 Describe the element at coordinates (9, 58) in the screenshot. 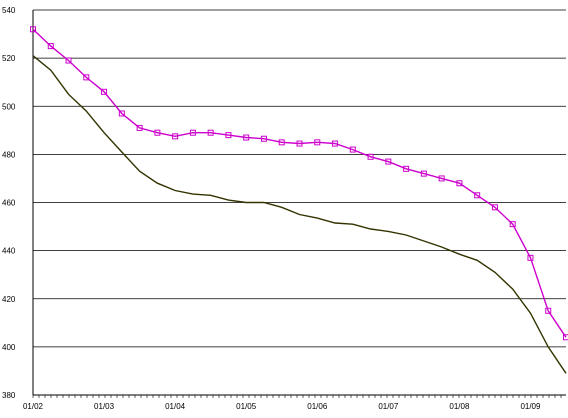

I see `y-tick-label: 520` at that location.